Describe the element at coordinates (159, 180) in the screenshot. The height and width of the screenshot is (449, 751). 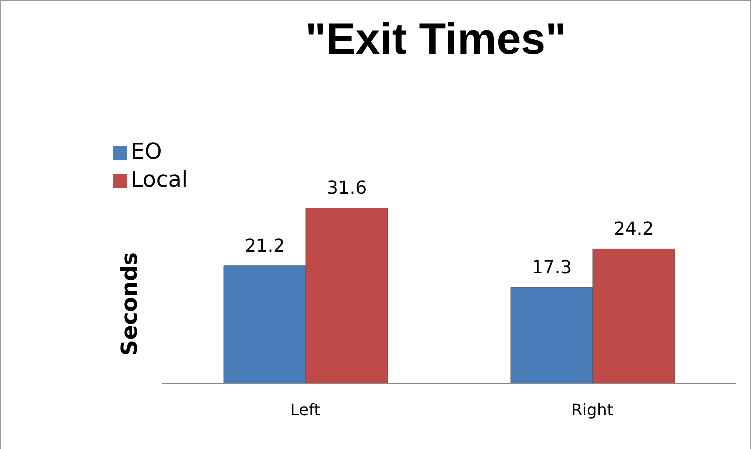
I see `legend-label: Local` at that location.